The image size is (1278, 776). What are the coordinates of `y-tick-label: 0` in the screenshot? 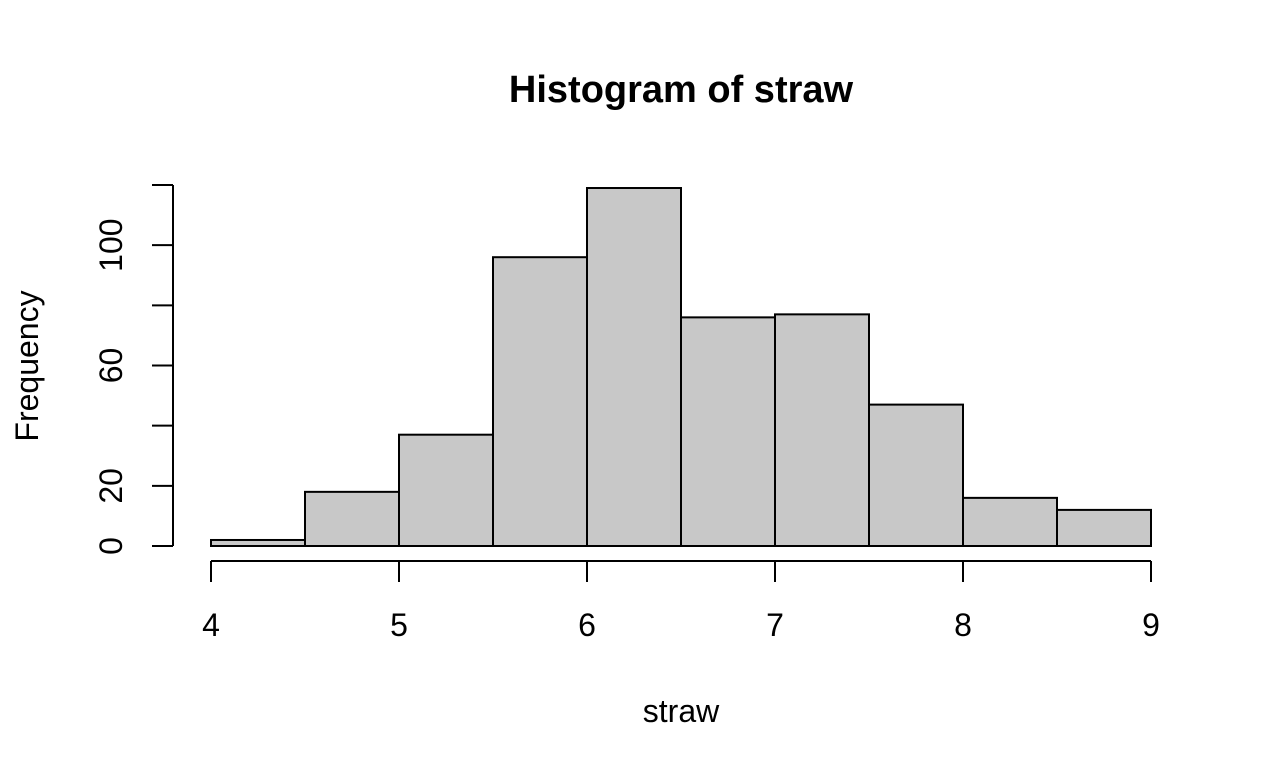 It's located at (111, 546).